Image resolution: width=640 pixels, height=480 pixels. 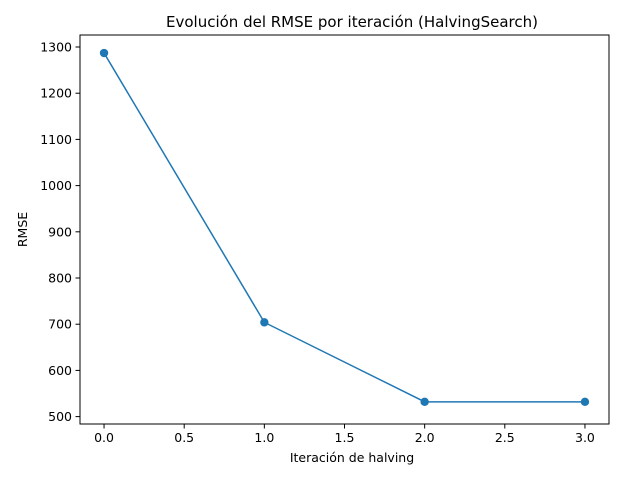 I want to click on x-tick-label: 3.0, so click(x=585, y=437).